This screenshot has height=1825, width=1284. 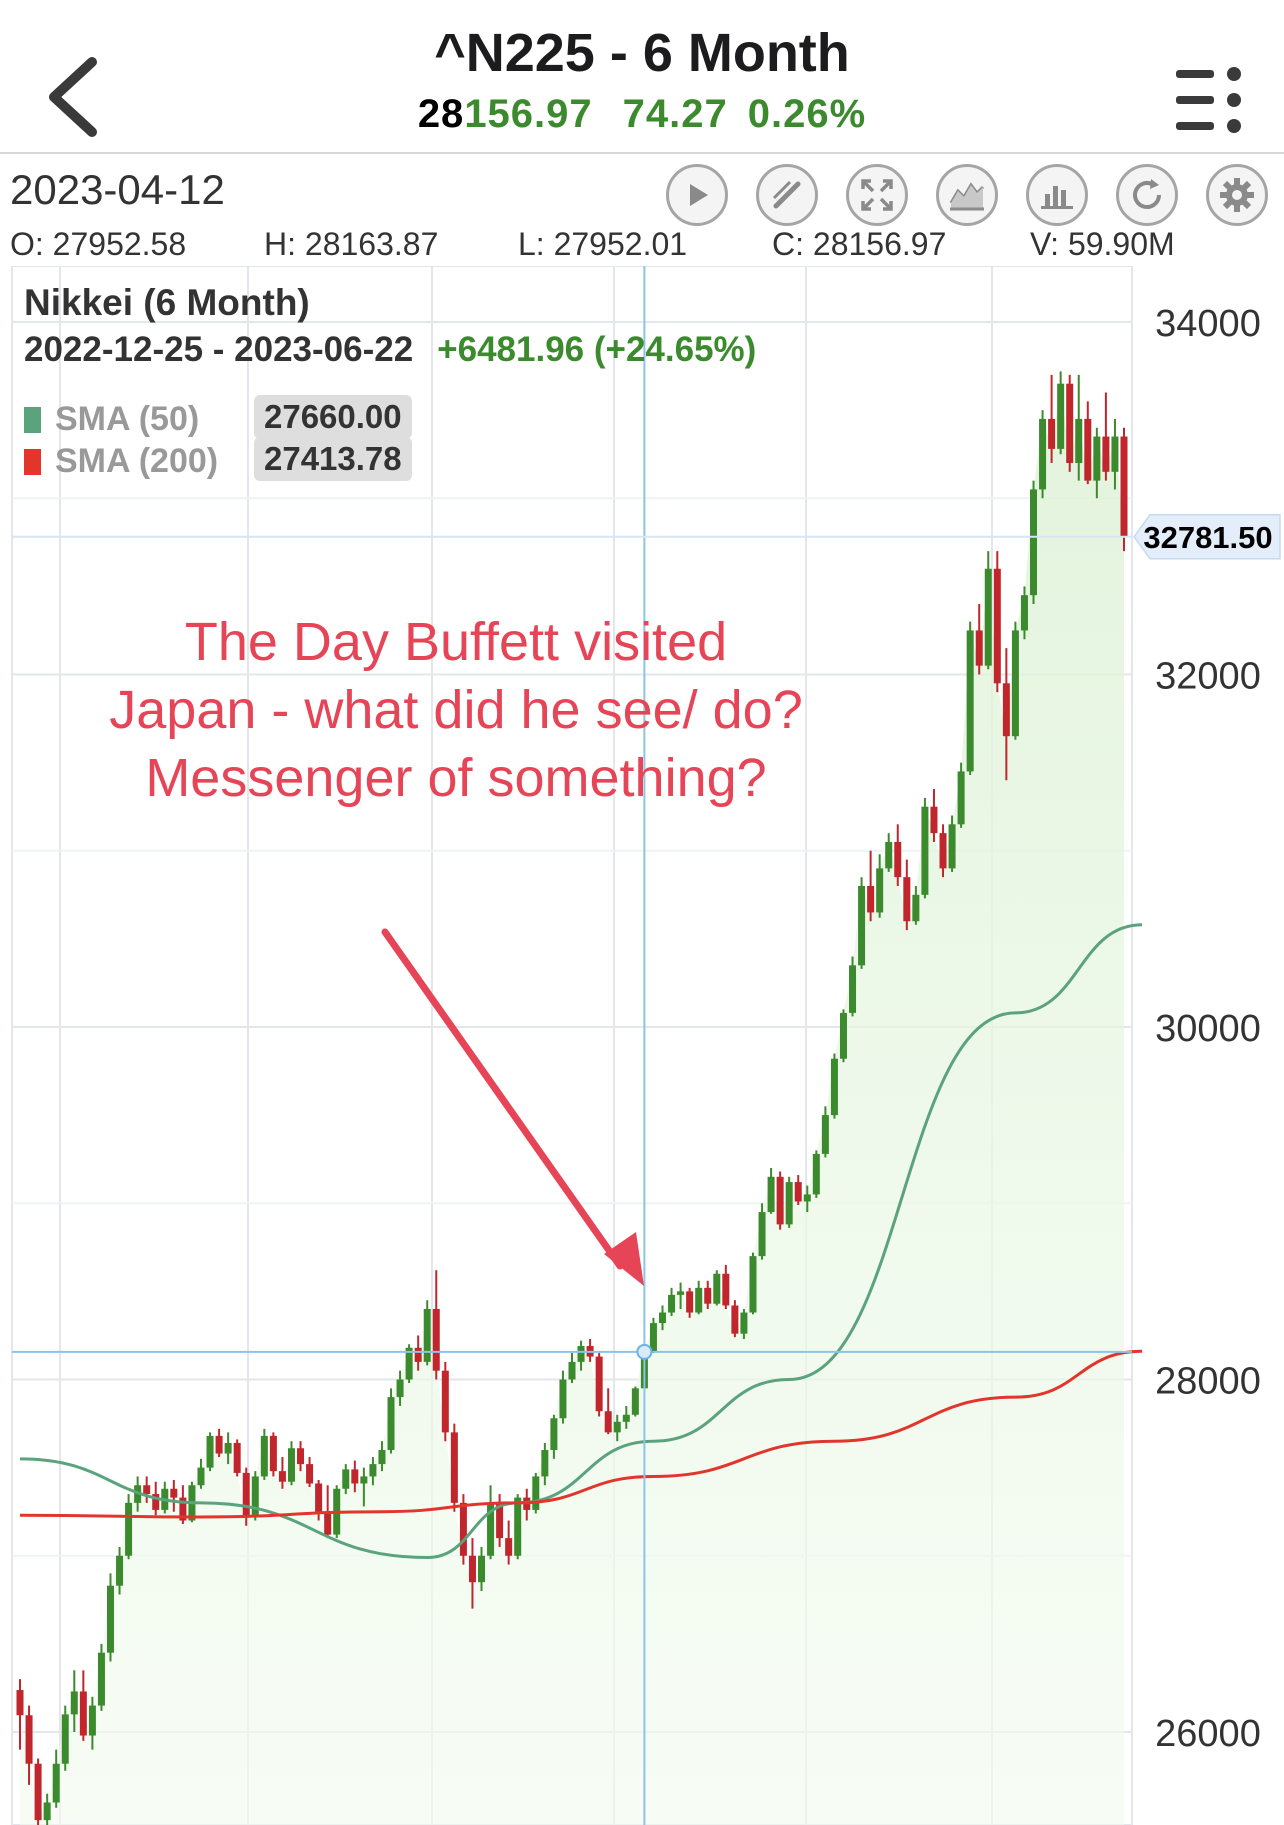 I want to click on menu-list-icon, so click(x=1208, y=102).